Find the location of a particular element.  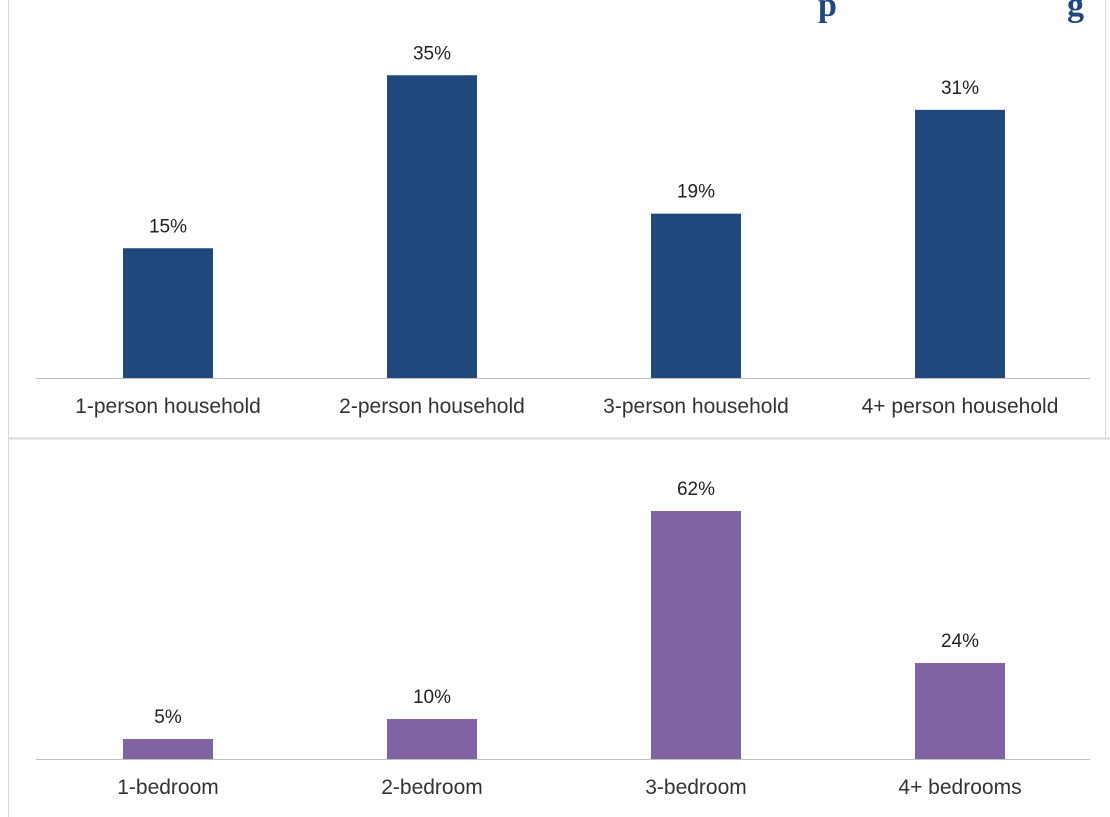

category-tick-label: 4+ person household is located at coordinates (960, 406).